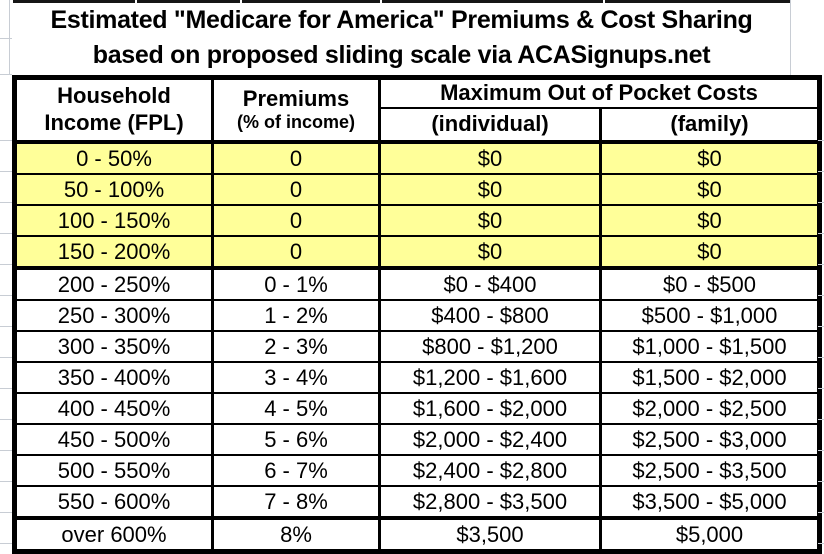  I want to click on top-border-strip, so click(401, 1).